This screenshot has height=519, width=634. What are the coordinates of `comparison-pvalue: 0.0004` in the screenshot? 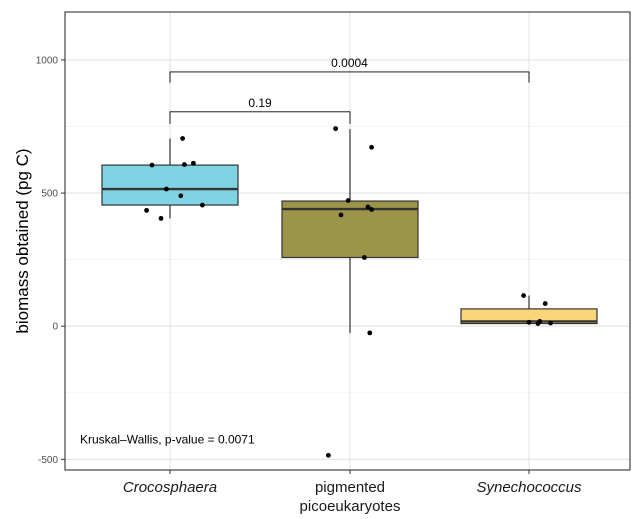 It's located at (349, 63).